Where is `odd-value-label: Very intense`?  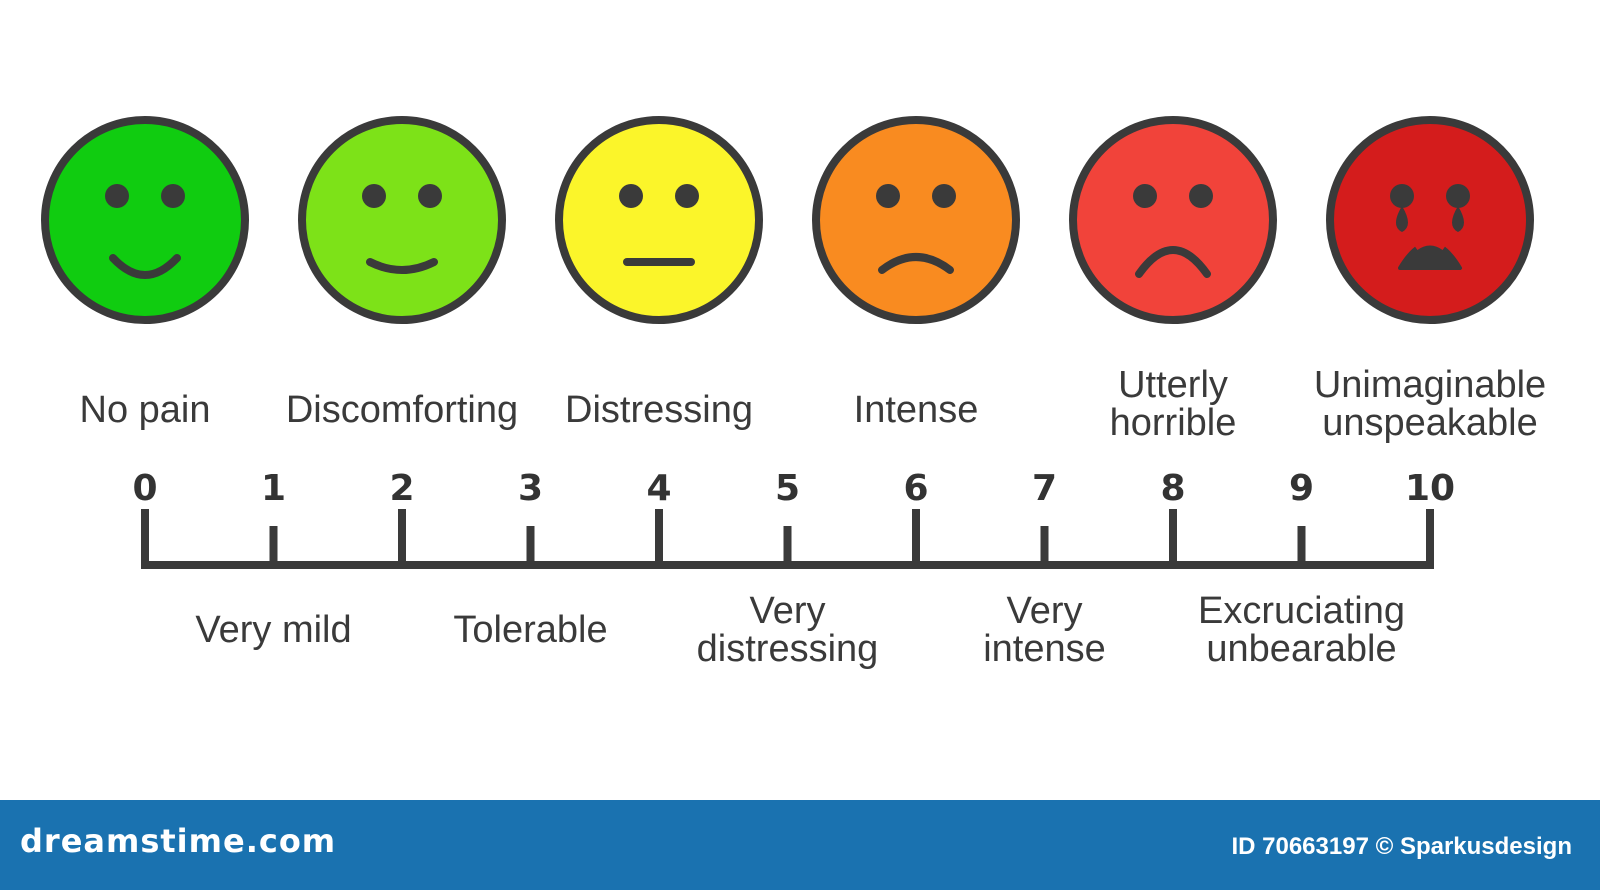
odd-value-label: Very intense is located at coordinates (1044, 630).